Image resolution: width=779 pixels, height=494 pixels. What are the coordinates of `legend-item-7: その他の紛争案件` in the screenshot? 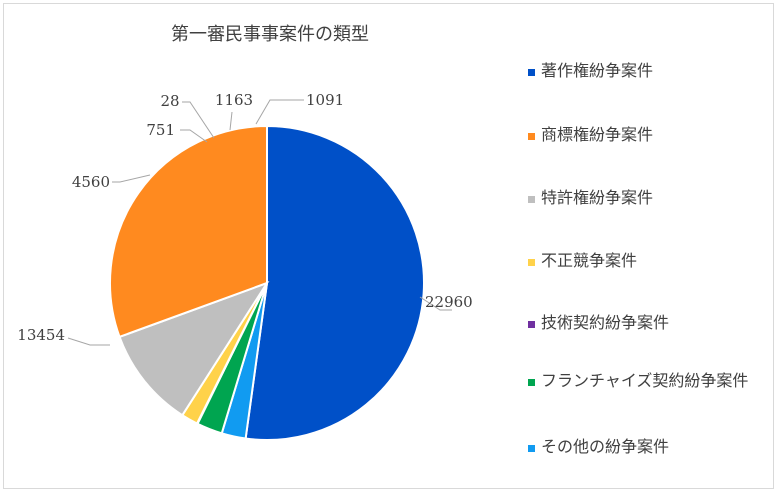 It's located at (645, 447).